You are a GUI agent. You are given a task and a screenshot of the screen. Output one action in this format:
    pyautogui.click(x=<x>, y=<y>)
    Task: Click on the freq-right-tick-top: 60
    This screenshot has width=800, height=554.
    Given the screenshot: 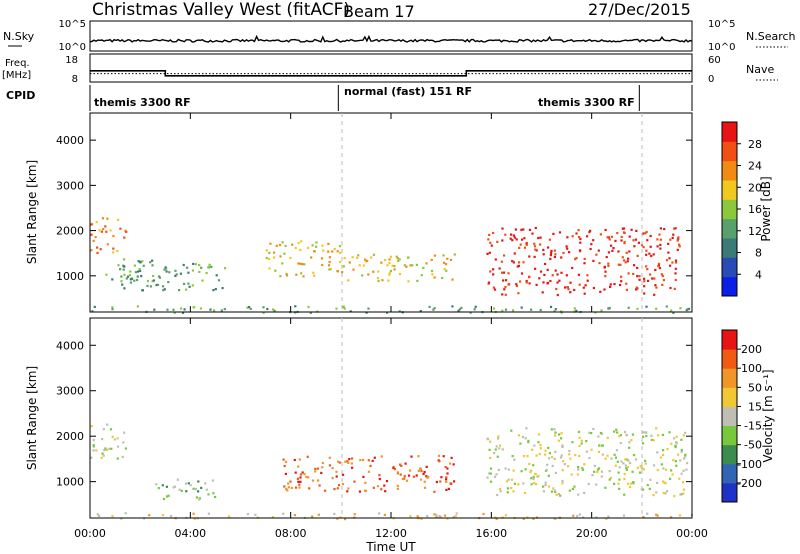 What is the action you would take?
    pyautogui.click(x=714, y=60)
    